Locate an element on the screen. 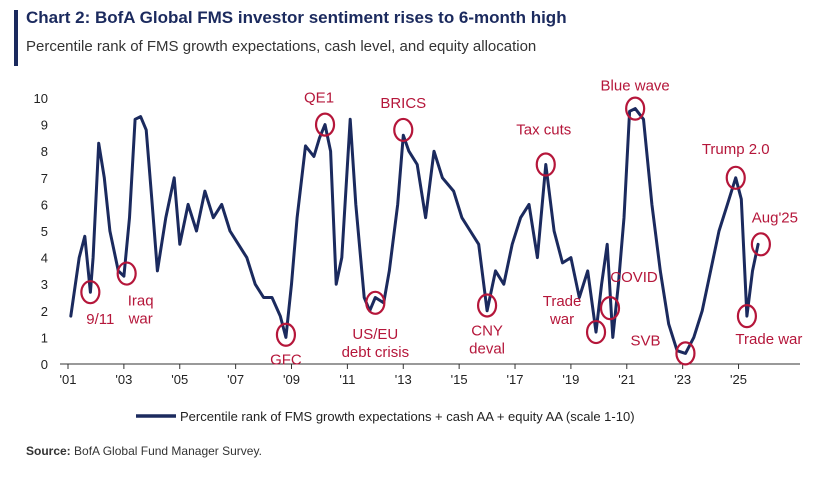  annotation-label: QE1 is located at coordinates (319, 98).